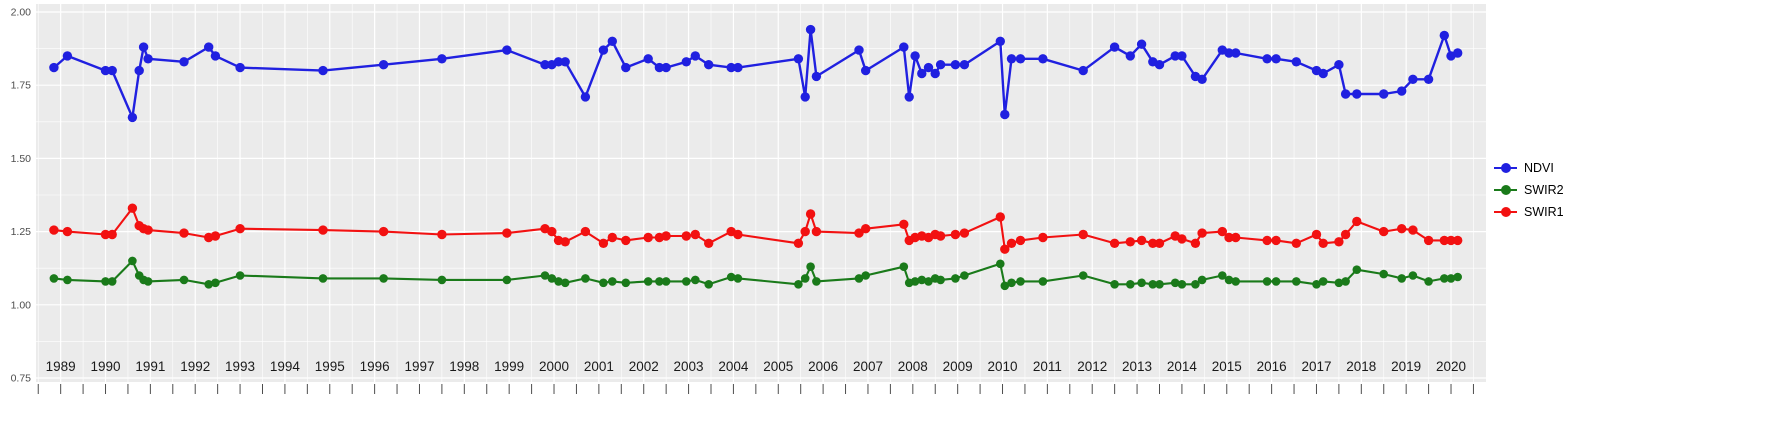 Image resolution: width=1773 pixels, height=442 pixels. What do you see at coordinates (823, 366) in the screenshot?
I see `svg-text: 2006` at bounding box center [823, 366].